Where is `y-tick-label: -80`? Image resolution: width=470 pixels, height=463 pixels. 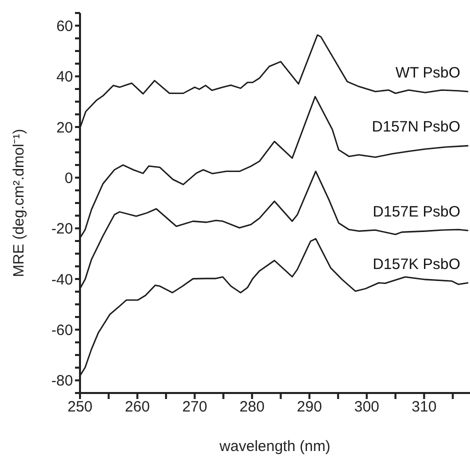
y-tick-label: -80 is located at coordinates (62, 381).